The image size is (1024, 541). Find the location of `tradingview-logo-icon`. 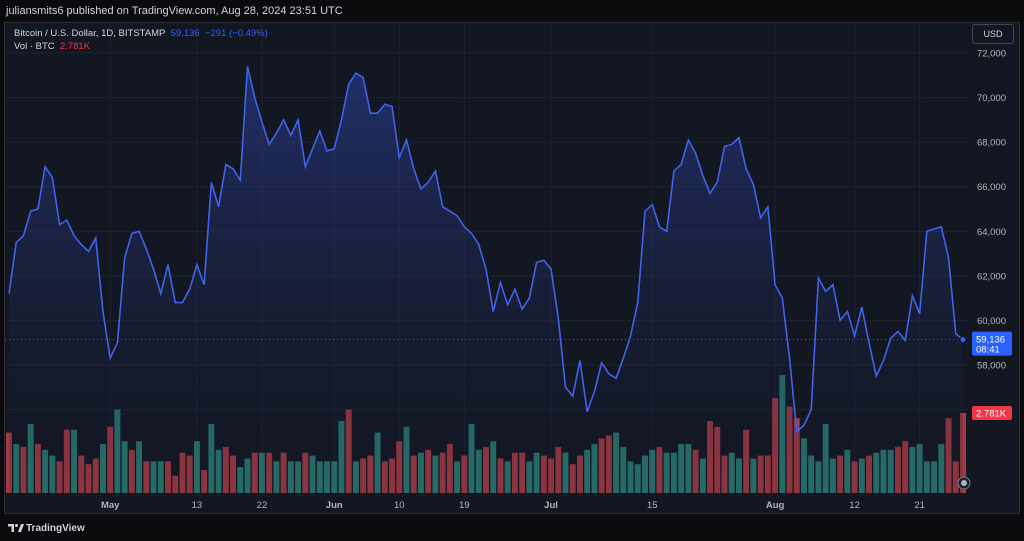

tradingview-logo-icon is located at coordinates (16, 528).